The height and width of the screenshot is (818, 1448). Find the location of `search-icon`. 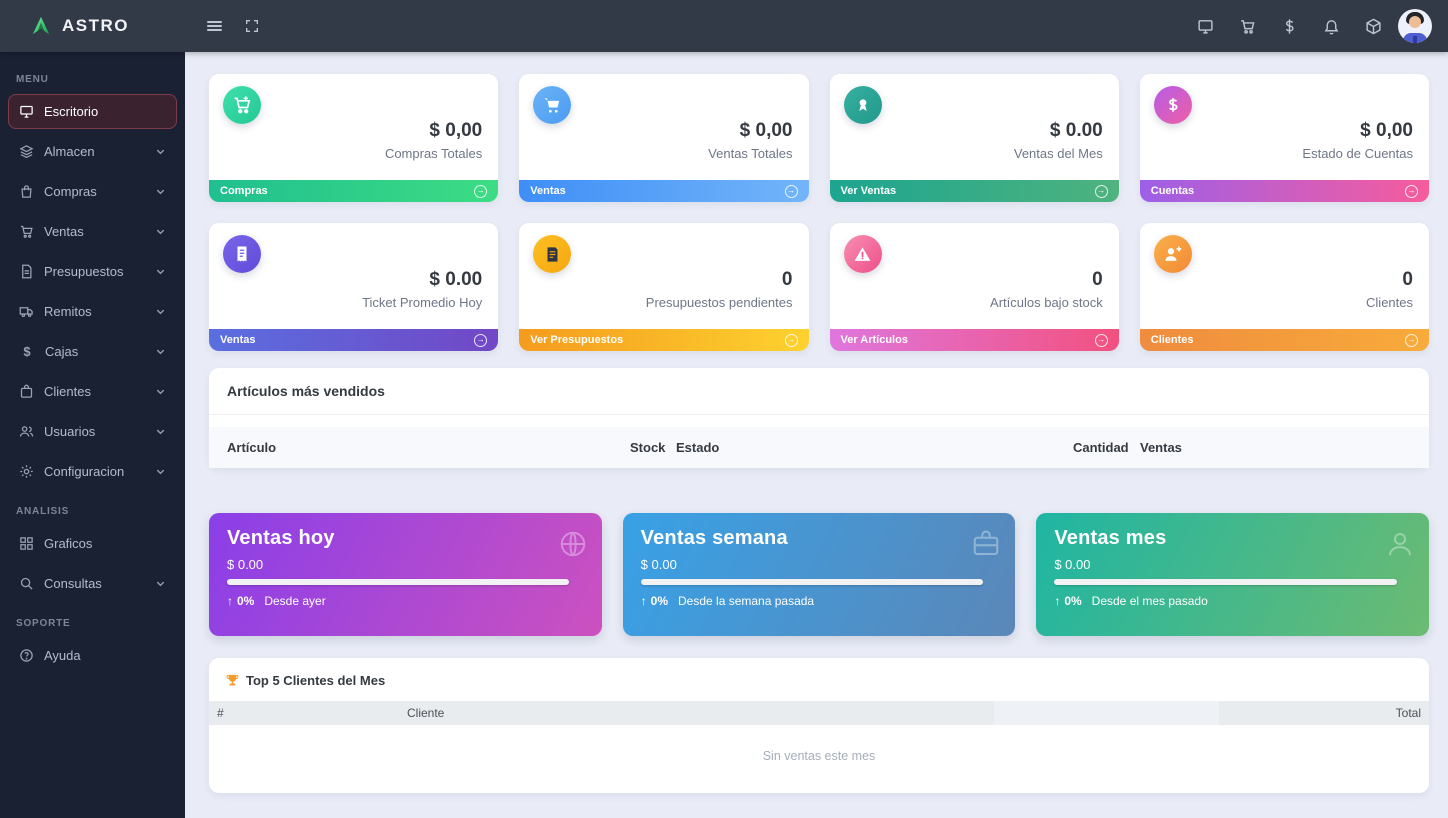

search-icon is located at coordinates (26, 583).